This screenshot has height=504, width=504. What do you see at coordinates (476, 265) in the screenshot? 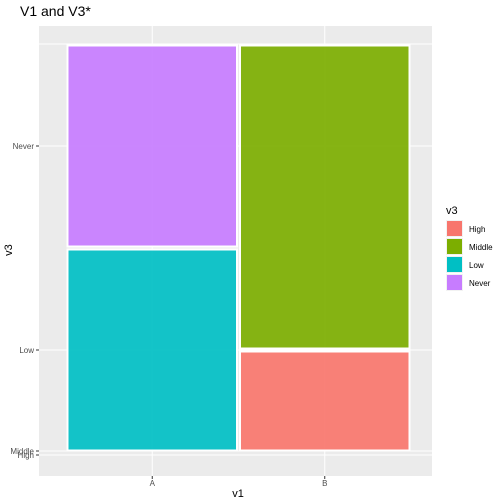
I see `legend-label-low: Low` at bounding box center [476, 265].